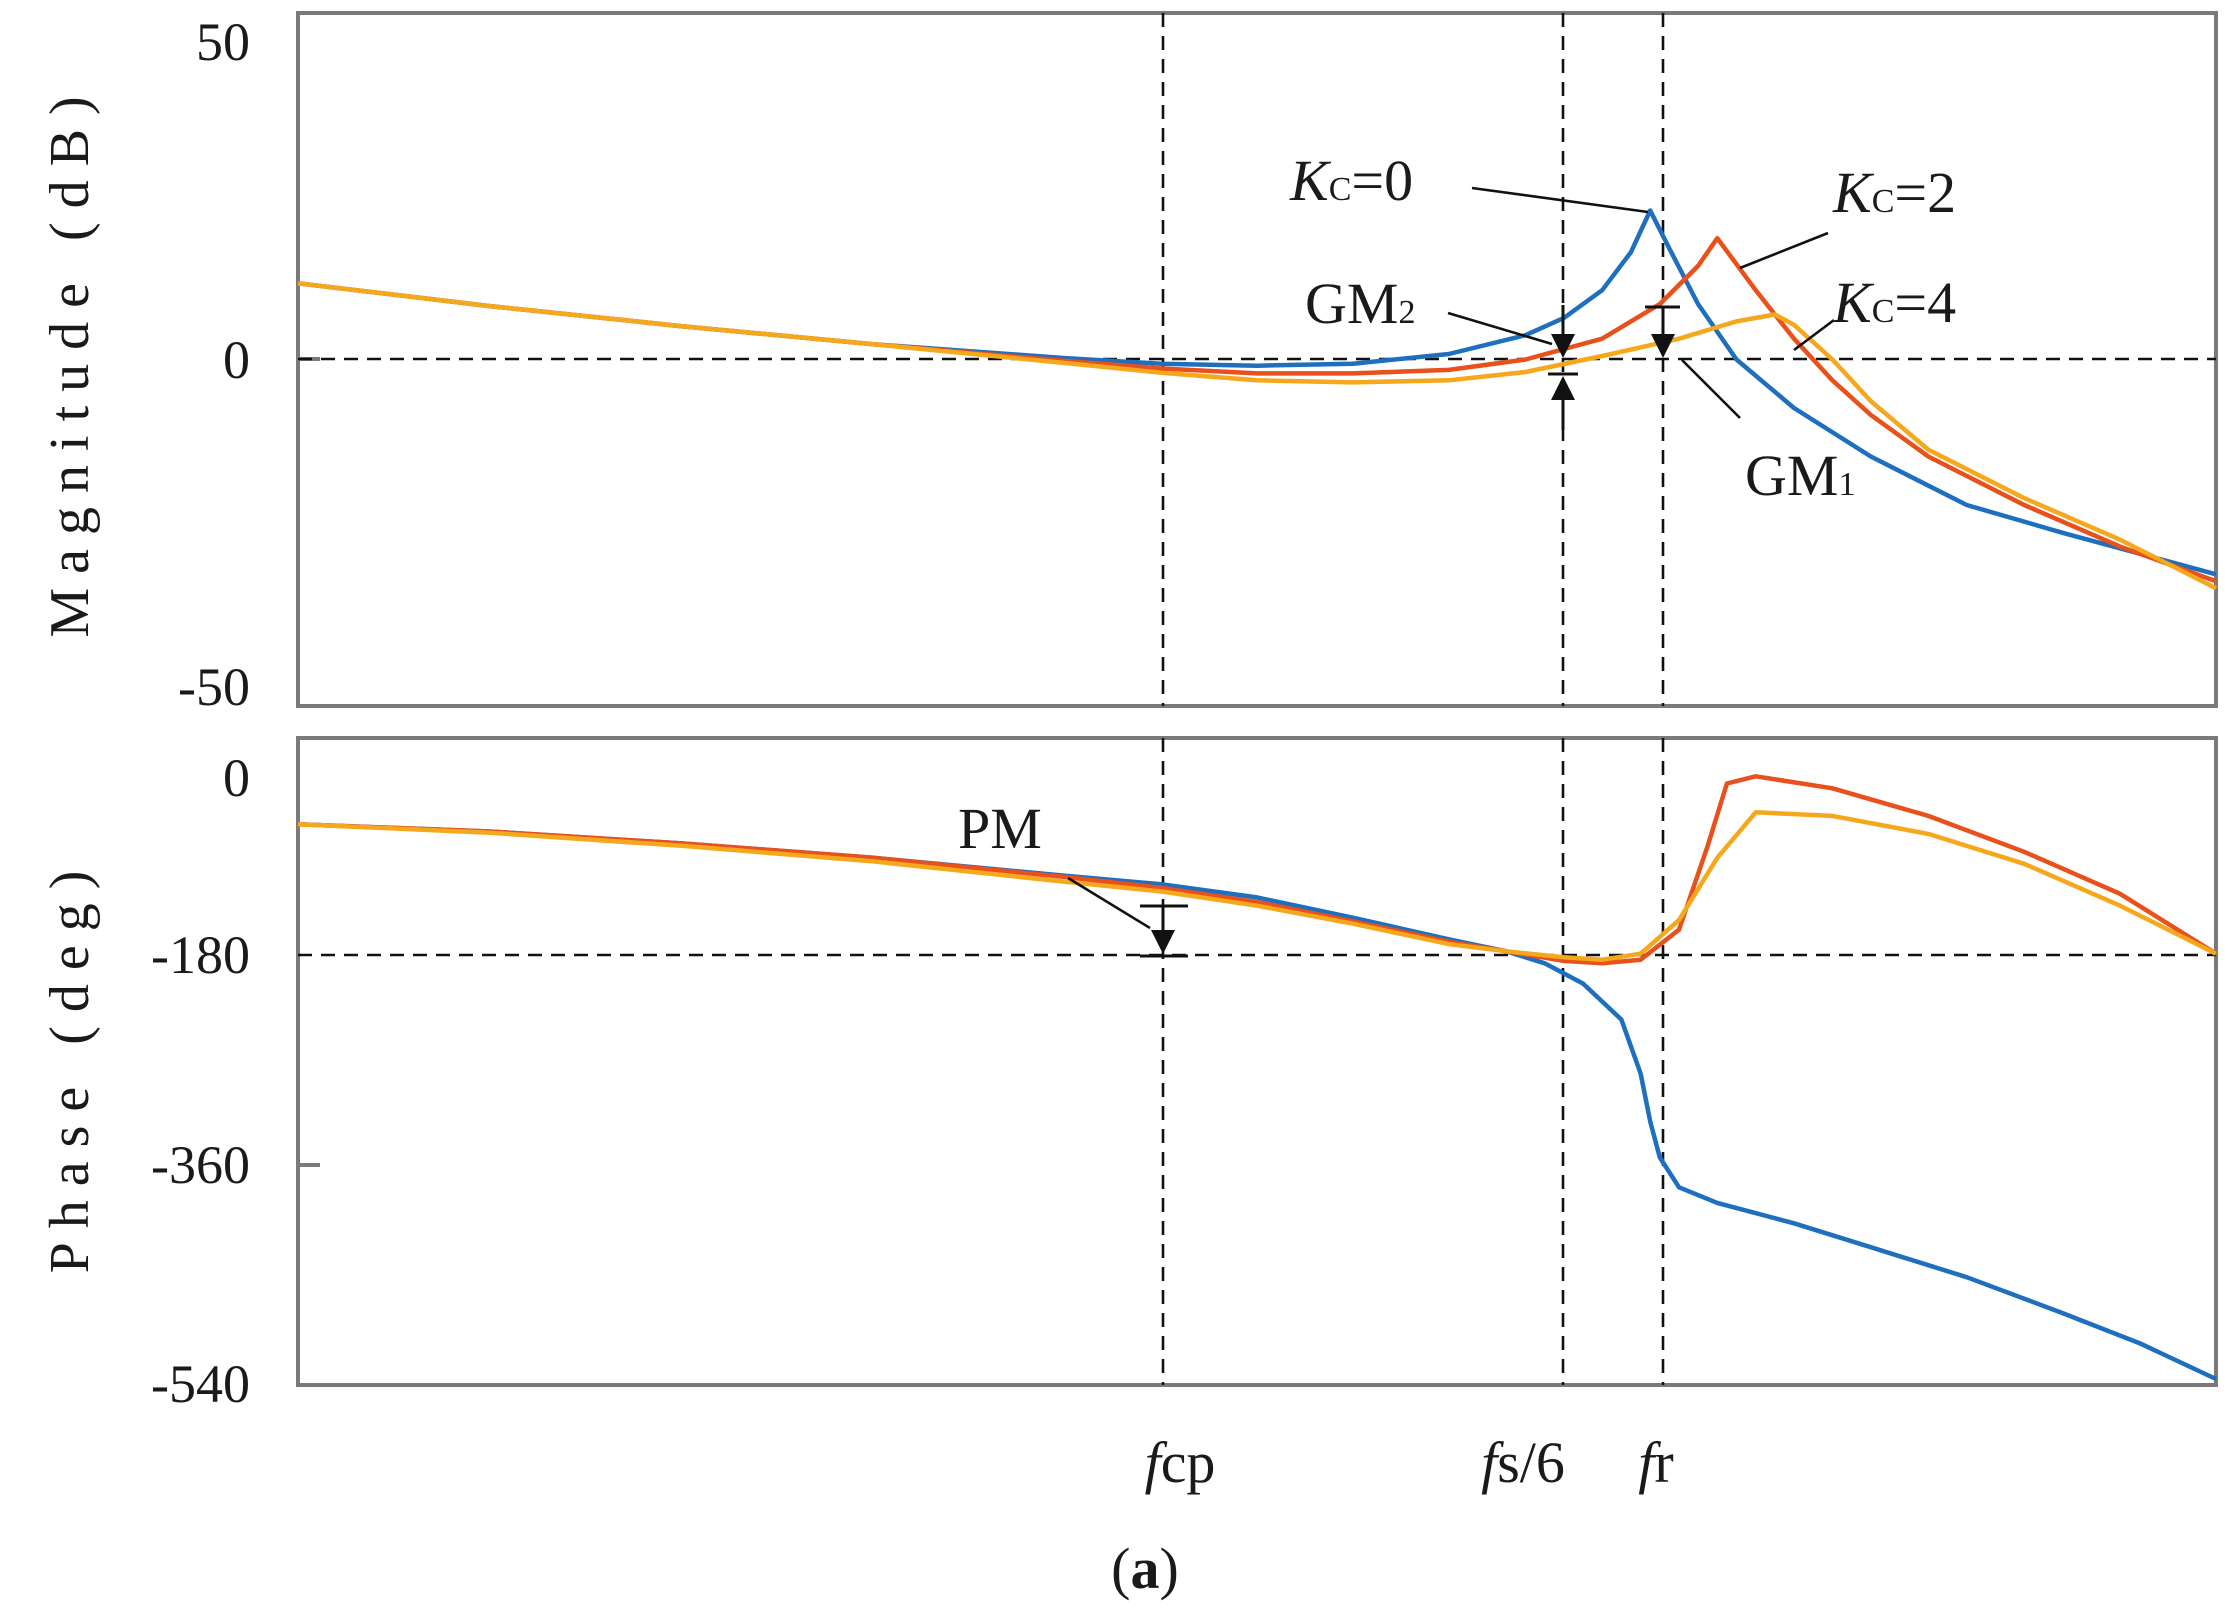 This screenshot has height=1617, width=2228. Describe the element at coordinates (214, 687) in the screenshot. I see `mag-ytick-neg50: -50` at that location.